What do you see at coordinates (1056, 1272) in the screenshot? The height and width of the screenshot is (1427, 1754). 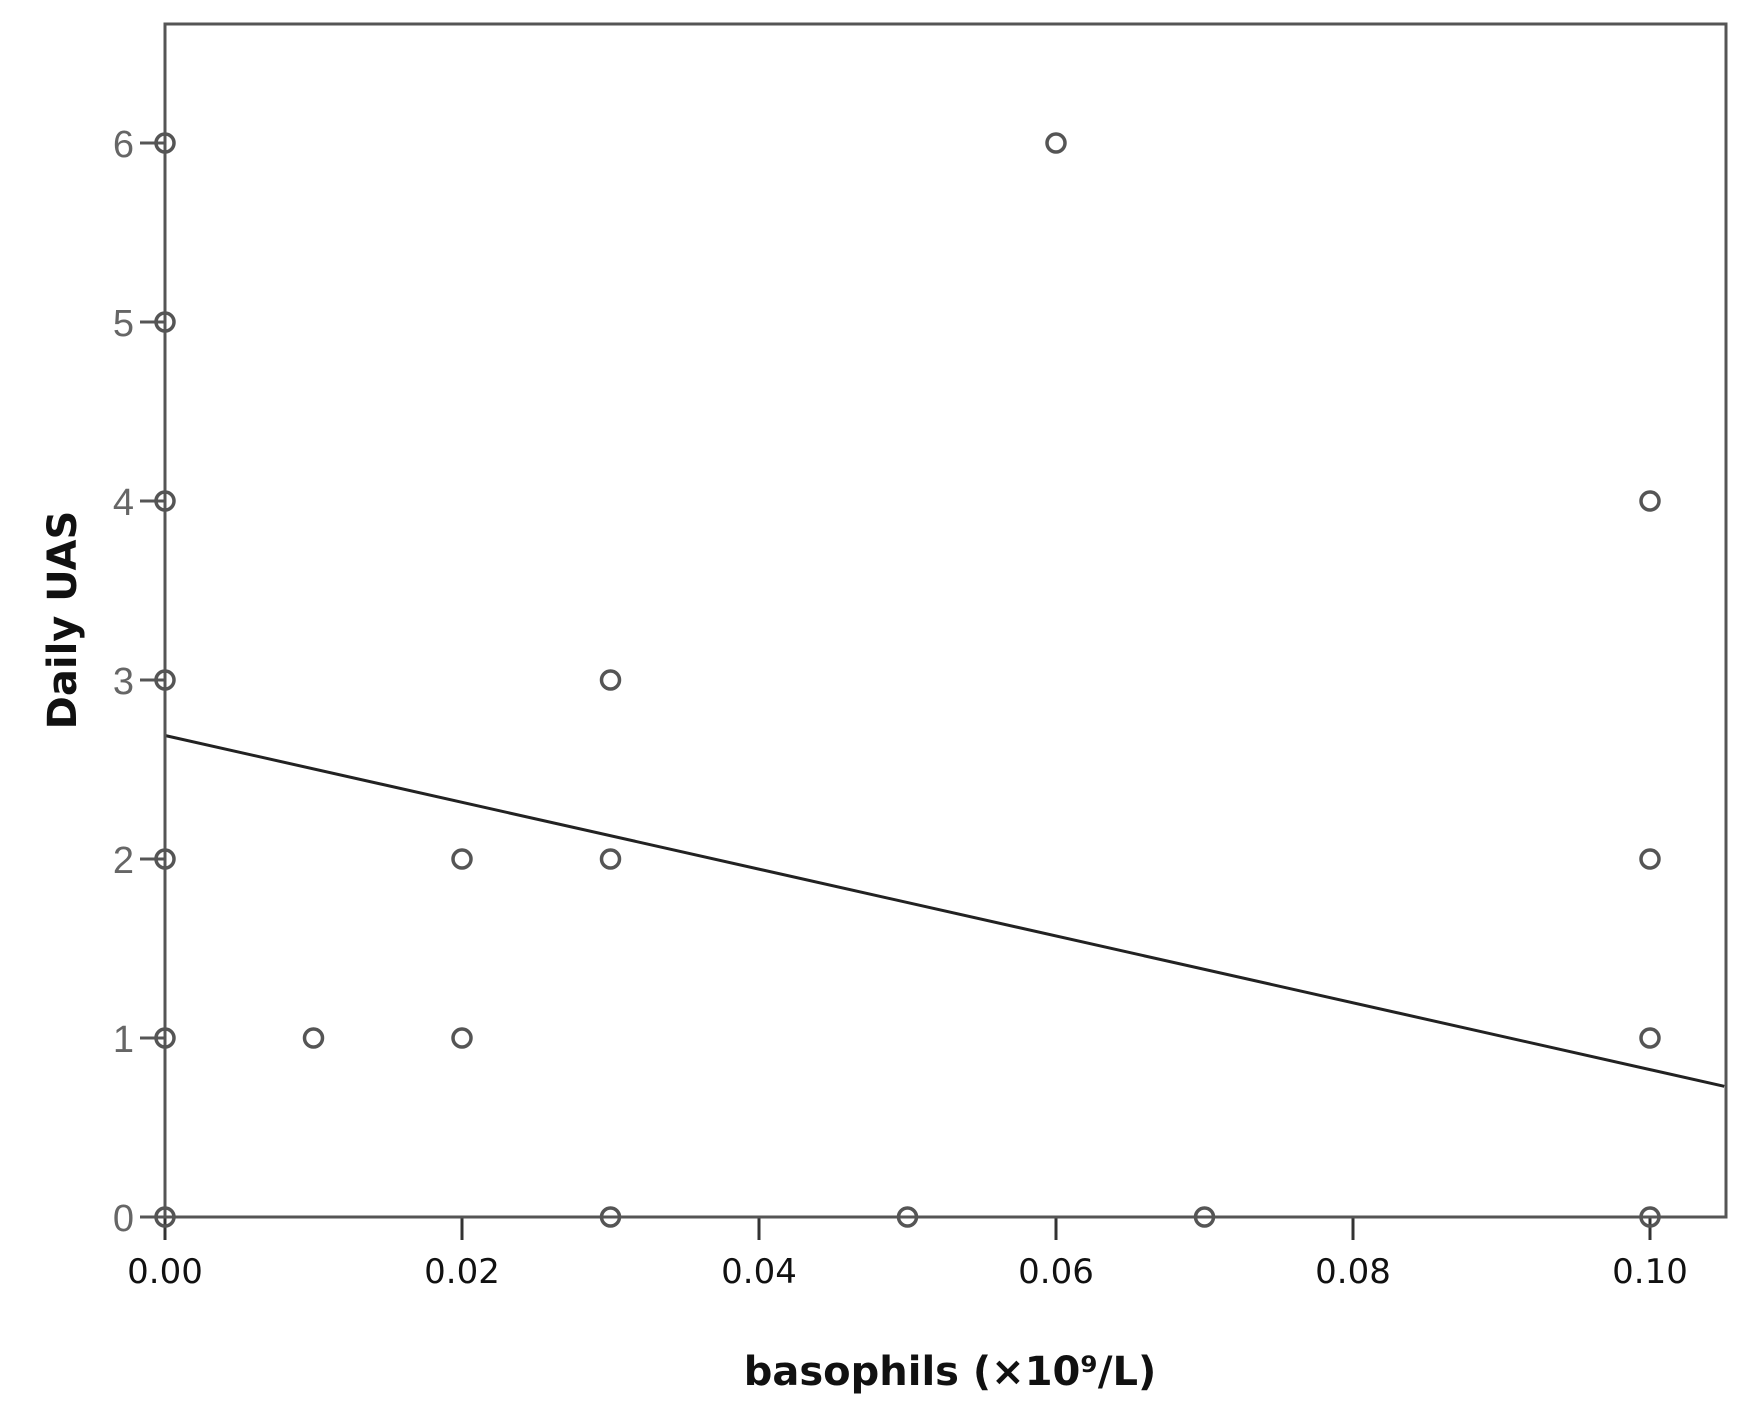 I see `x-tick-label: 0.06` at bounding box center [1056, 1272].